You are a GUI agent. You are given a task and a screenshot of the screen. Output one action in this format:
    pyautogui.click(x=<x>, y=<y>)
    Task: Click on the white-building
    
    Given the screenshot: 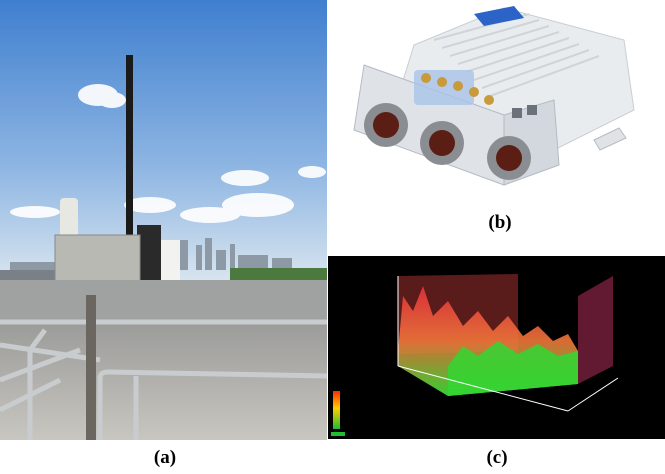 What is the action you would take?
    pyautogui.click(x=170, y=260)
    